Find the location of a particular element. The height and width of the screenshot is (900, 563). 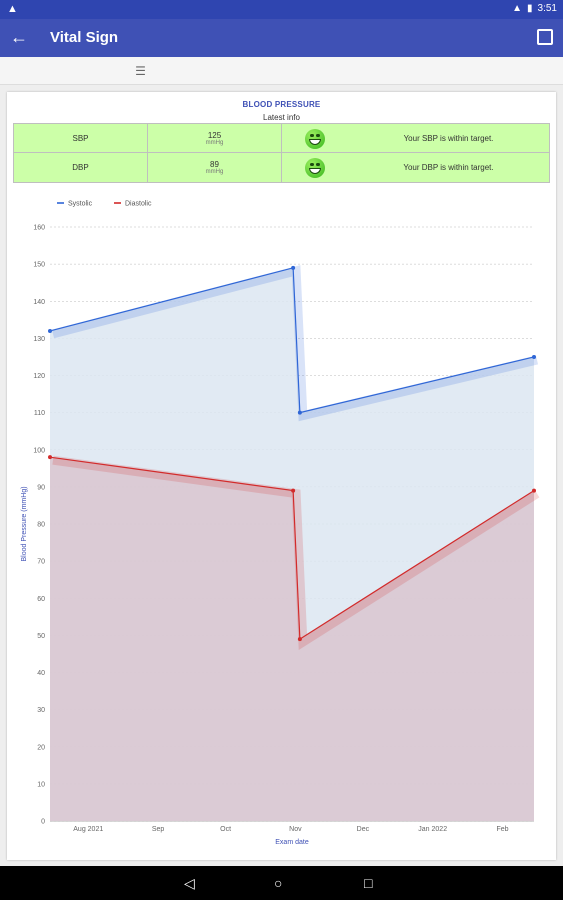

status-time: 3:51 is located at coordinates (547, 8).